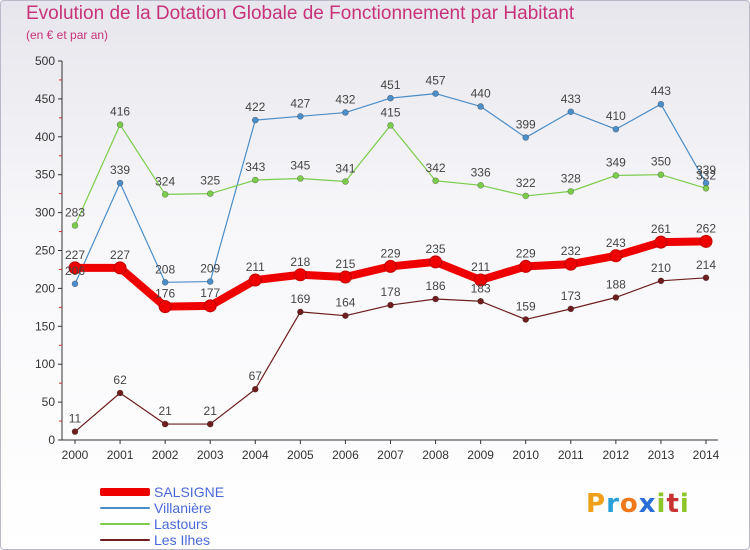 This screenshot has width=750, height=550. Describe the element at coordinates (480, 267) in the screenshot. I see `data-label-salsigne: 211` at that location.